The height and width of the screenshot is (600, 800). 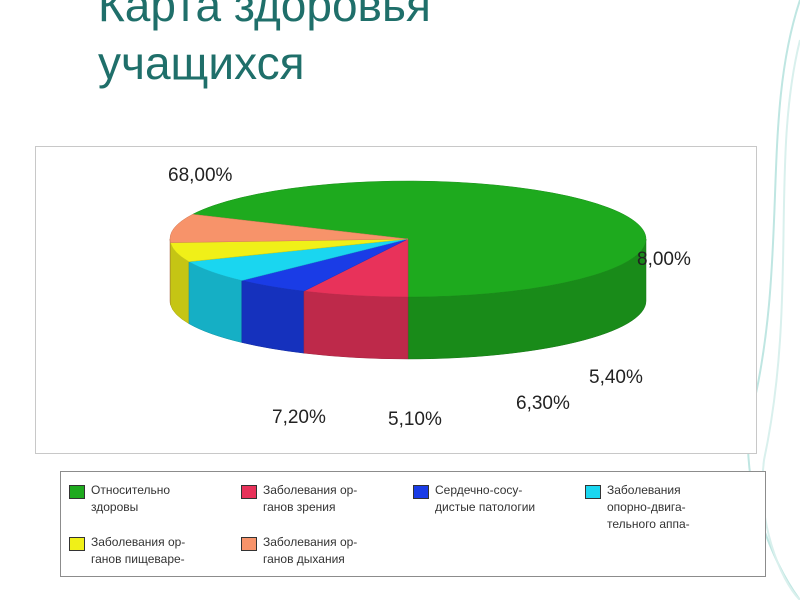 What do you see at coordinates (77, 492) in the screenshot?
I see `legend-swatch-healthy` at bounding box center [77, 492].